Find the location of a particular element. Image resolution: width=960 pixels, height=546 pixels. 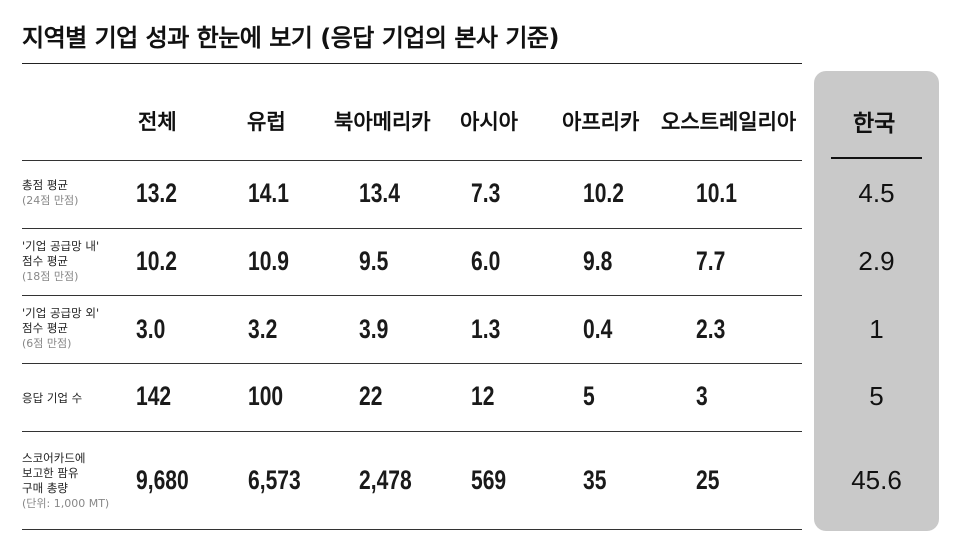

table-cell: 2.3 is located at coordinates (711, 329).